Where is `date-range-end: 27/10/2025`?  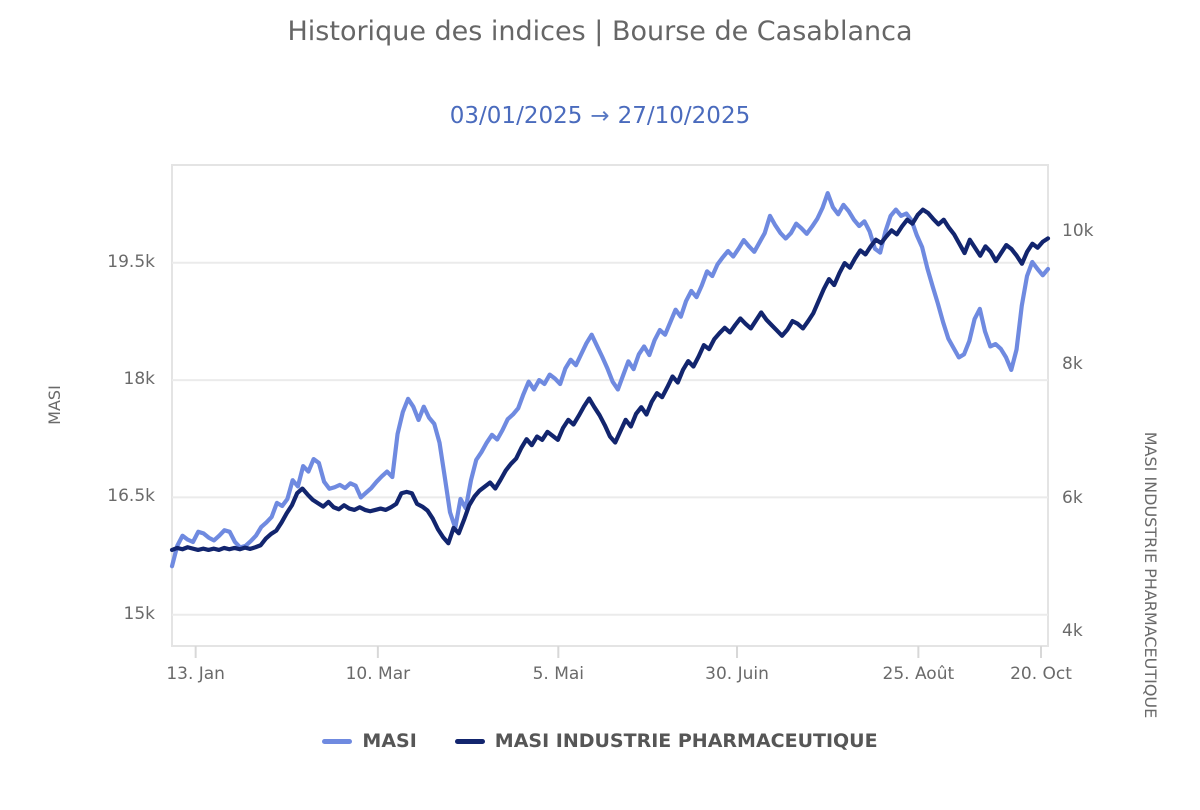
date-range-end: 27/10/2025 is located at coordinates (684, 116).